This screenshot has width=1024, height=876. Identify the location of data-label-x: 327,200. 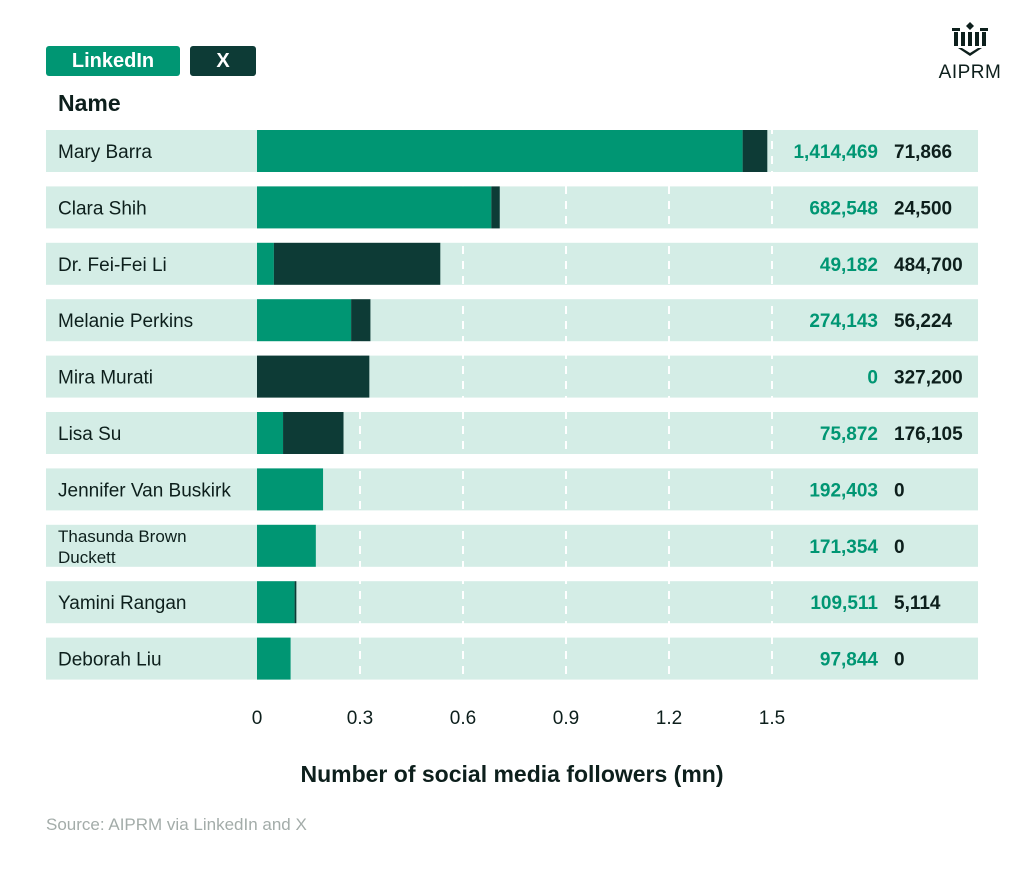
(928, 378).